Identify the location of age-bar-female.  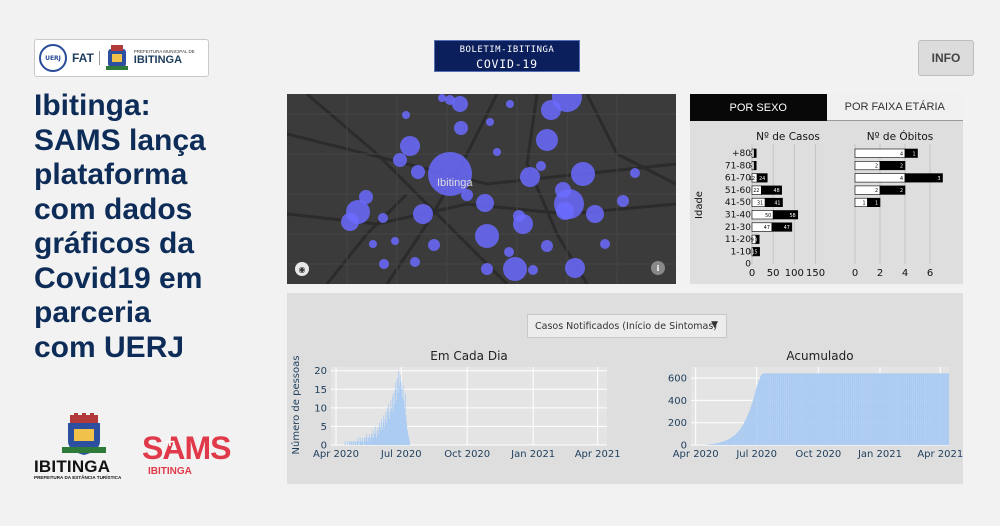
(880, 178).